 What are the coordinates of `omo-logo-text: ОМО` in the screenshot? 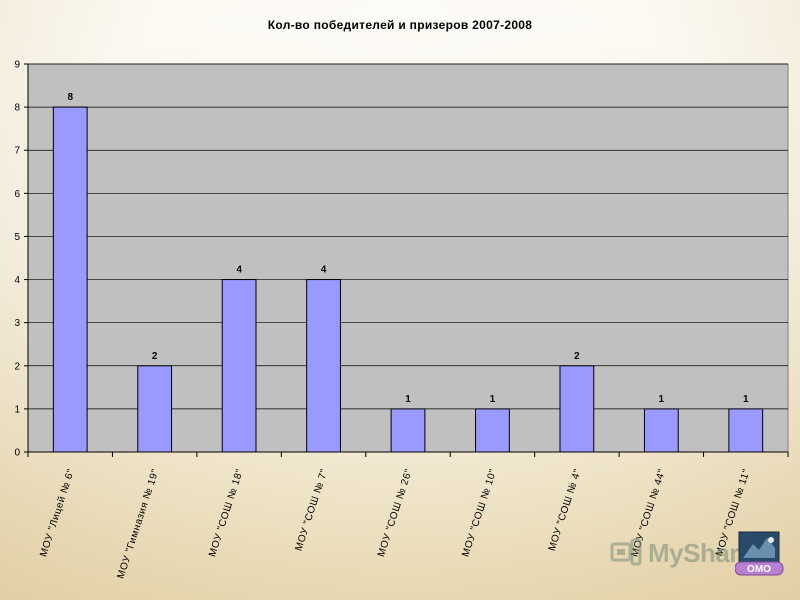 It's located at (759, 569).